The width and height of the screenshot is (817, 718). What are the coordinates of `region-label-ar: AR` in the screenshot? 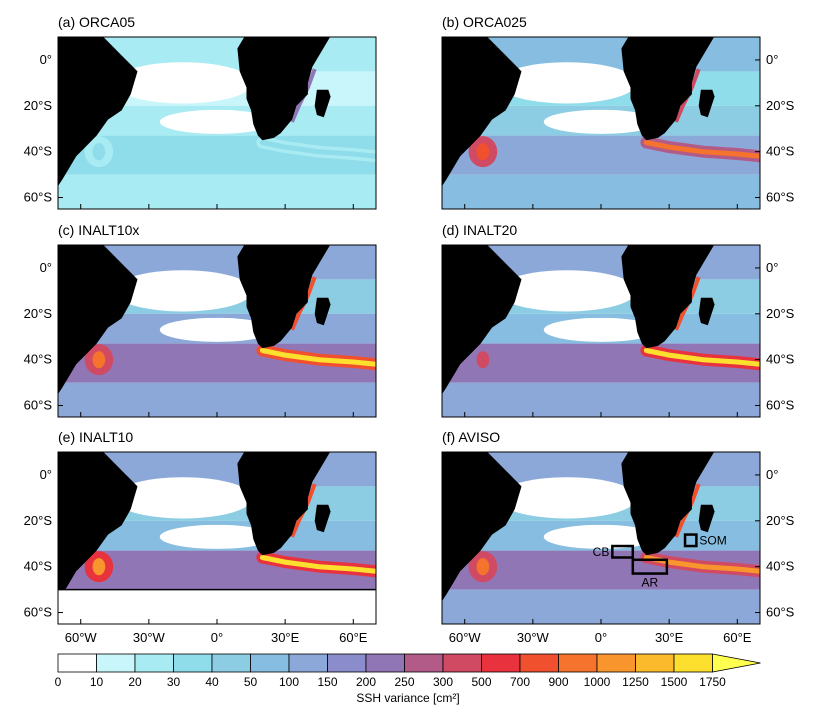 It's located at (649, 583).